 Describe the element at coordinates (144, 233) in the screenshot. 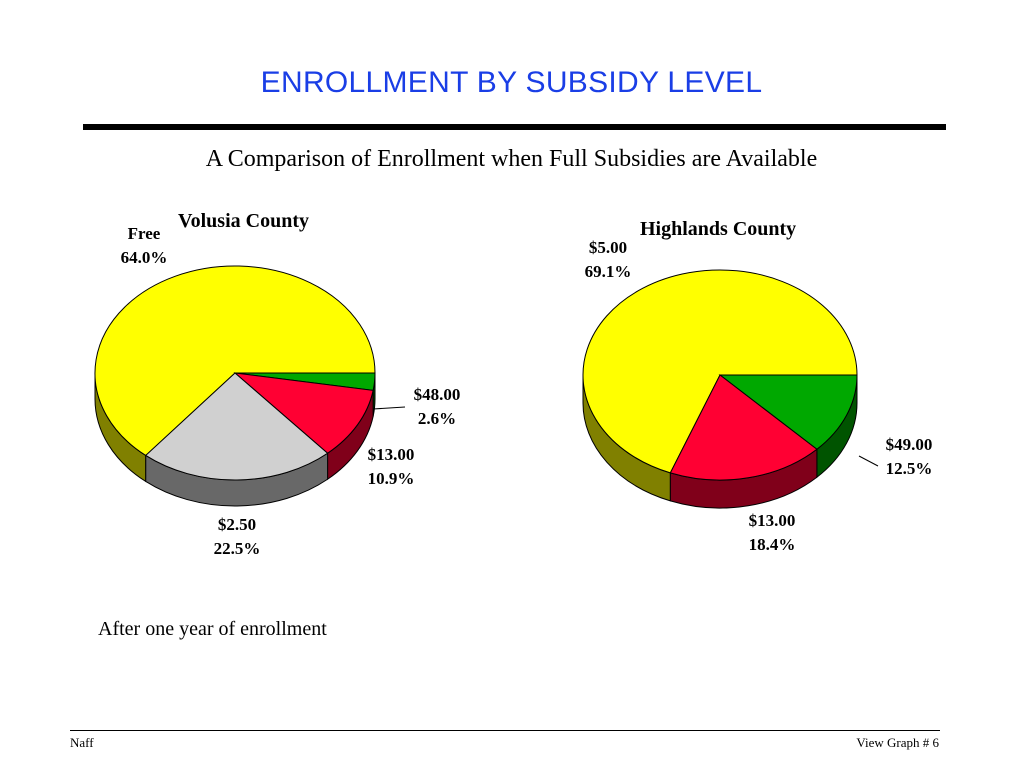

I see `slice-label-text: Free` at that location.